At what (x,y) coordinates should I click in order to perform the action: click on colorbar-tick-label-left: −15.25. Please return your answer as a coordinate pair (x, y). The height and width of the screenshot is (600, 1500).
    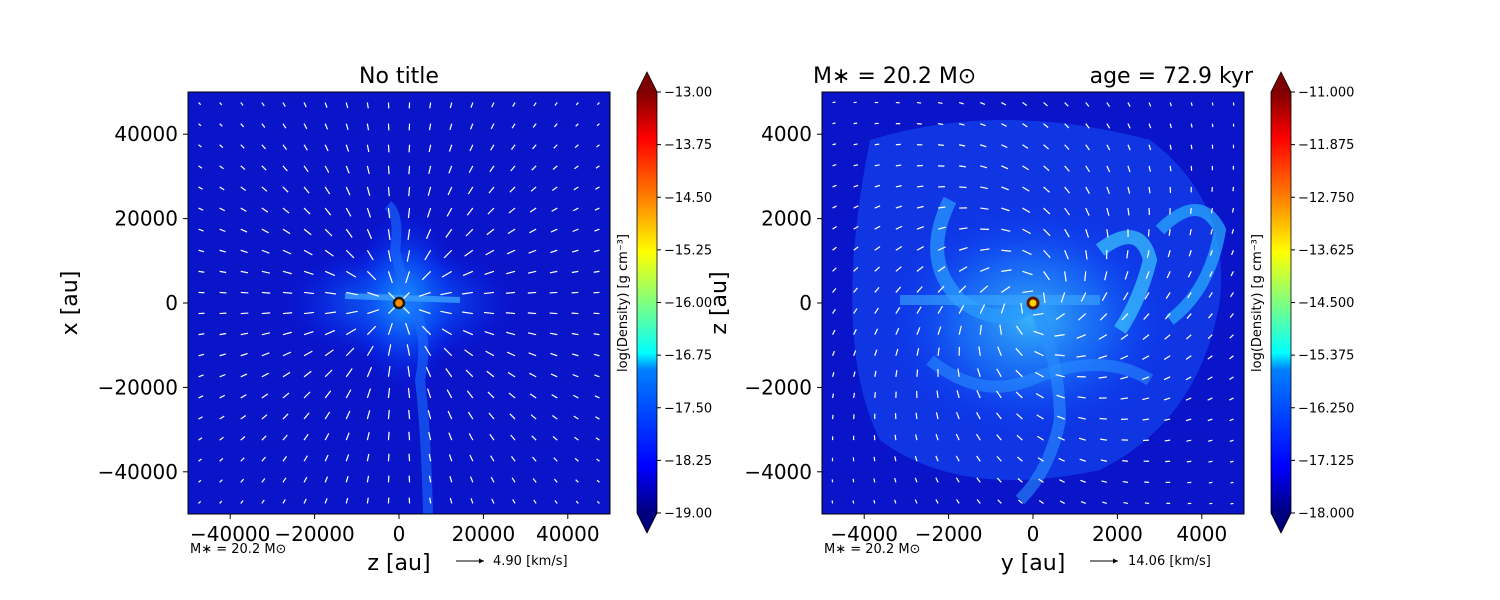
    Looking at the image, I should click on (688, 250).